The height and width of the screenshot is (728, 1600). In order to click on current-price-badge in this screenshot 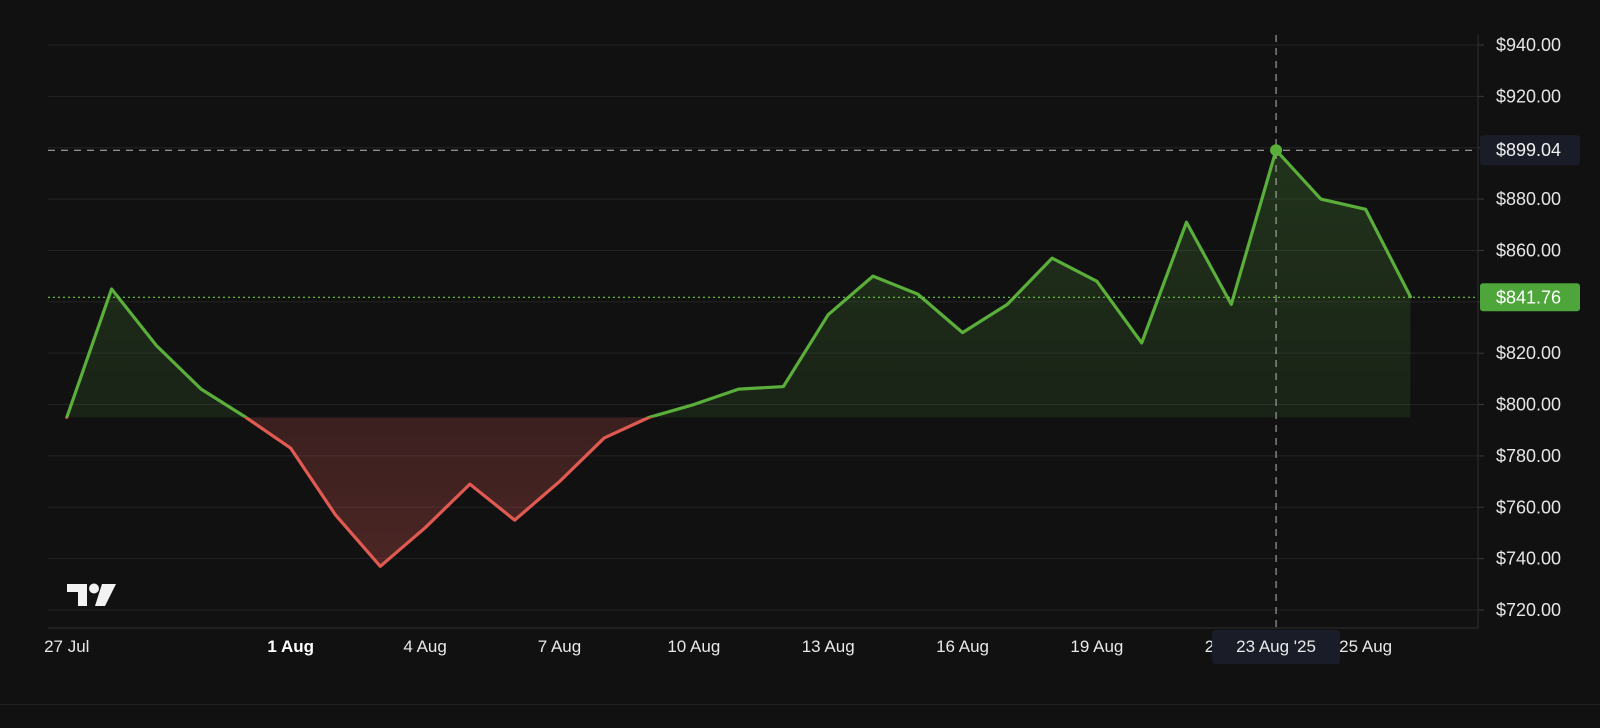, I will do `click(1530, 297)`.